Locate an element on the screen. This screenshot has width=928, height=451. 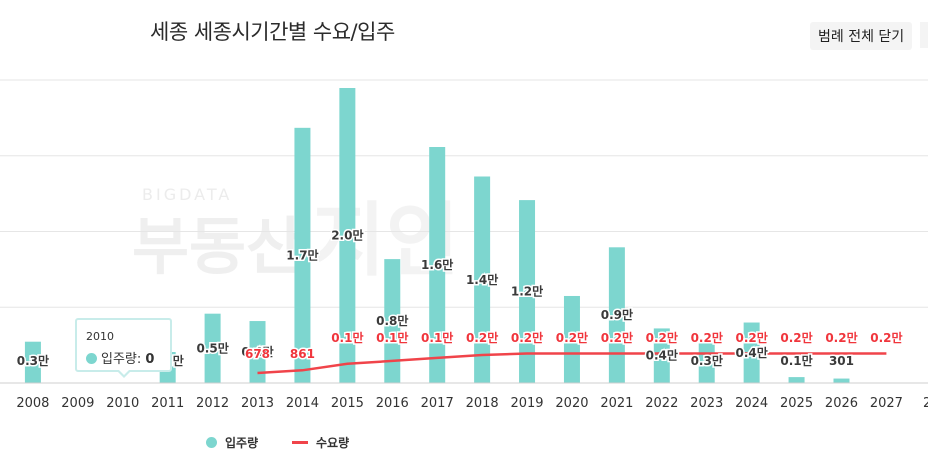
line-label-2022: 0.2만 is located at coordinates (662, 337).